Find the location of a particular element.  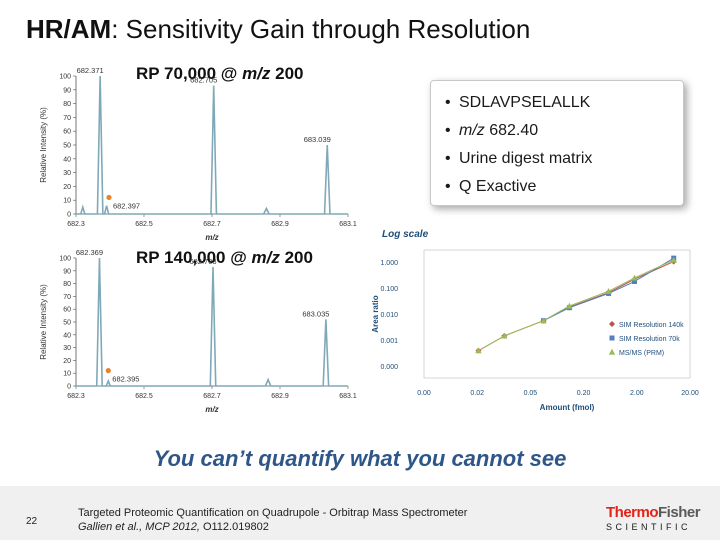

spectrum-bottom-title: RP 140,000 @ m/z 200 is located at coordinates (224, 258).